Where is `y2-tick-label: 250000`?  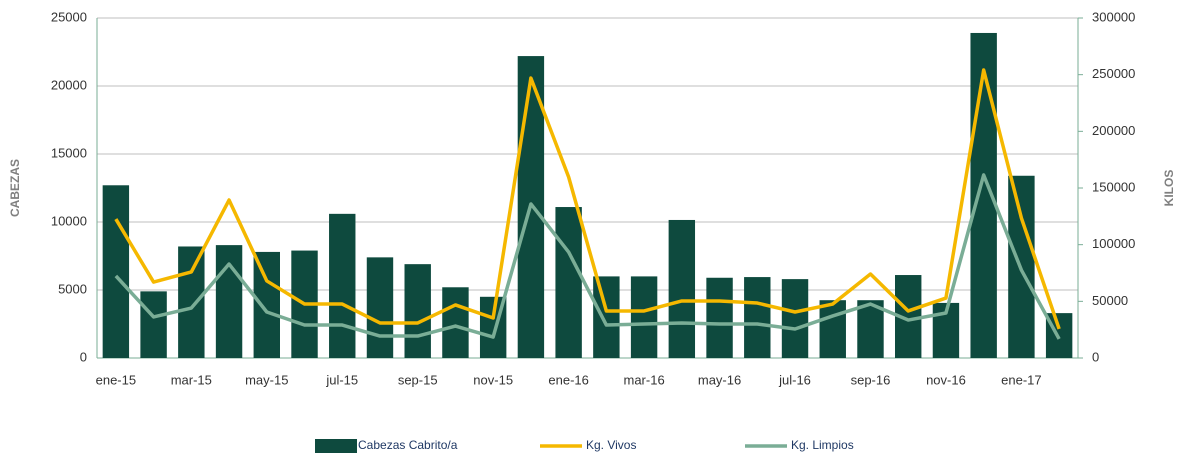 y2-tick-label: 250000 is located at coordinates (1113, 73).